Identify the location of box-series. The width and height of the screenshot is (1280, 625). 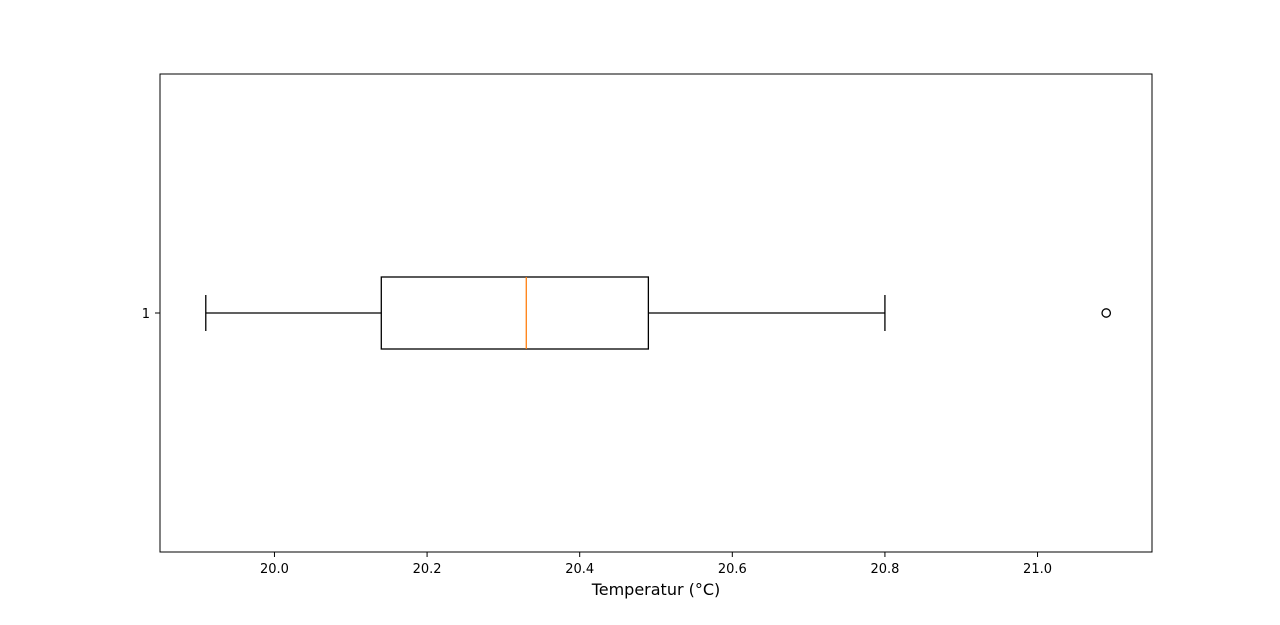
(658, 313).